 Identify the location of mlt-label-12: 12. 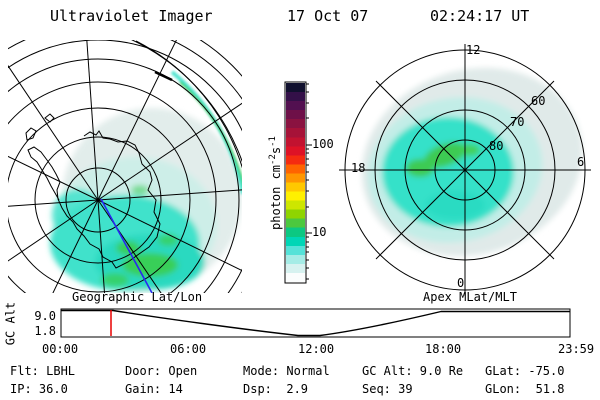
(473, 50).